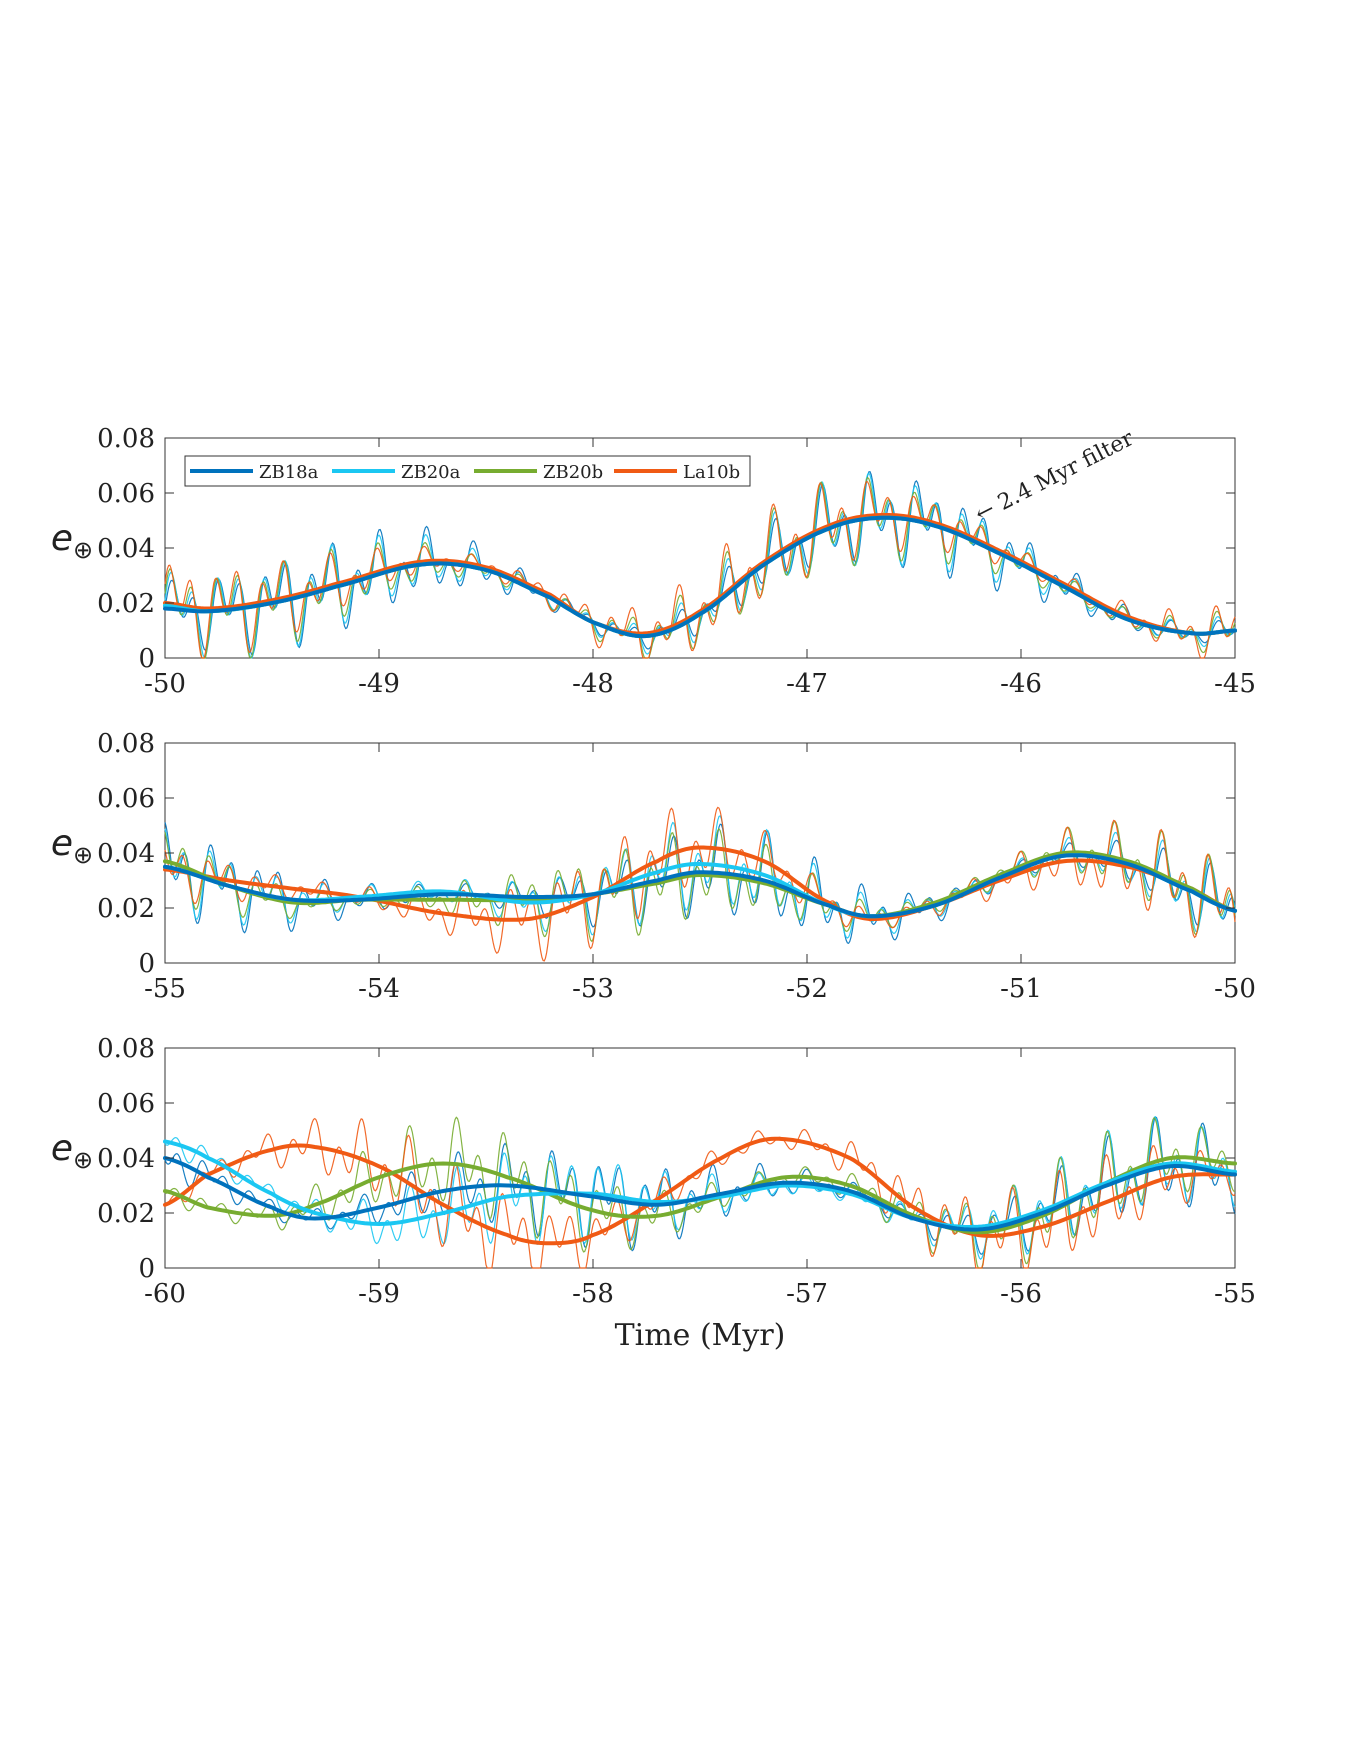 This screenshot has height=1760, width=1360. What do you see at coordinates (593, 989) in the screenshot?
I see `x-tick-label: -53` at bounding box center [593, 989].